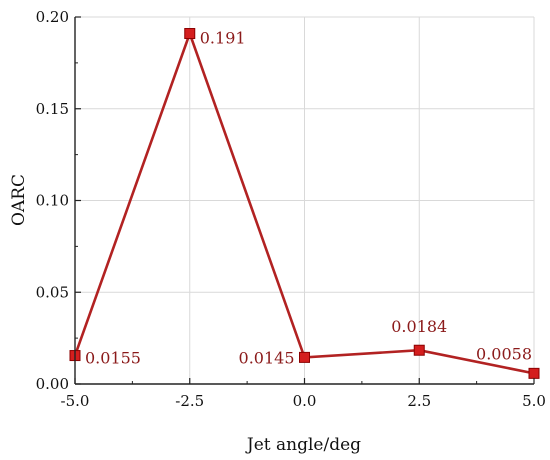 The height and width of the screenshot is (460, 550). I want to click on y-tick-label: 0.20, so click(52, 17).